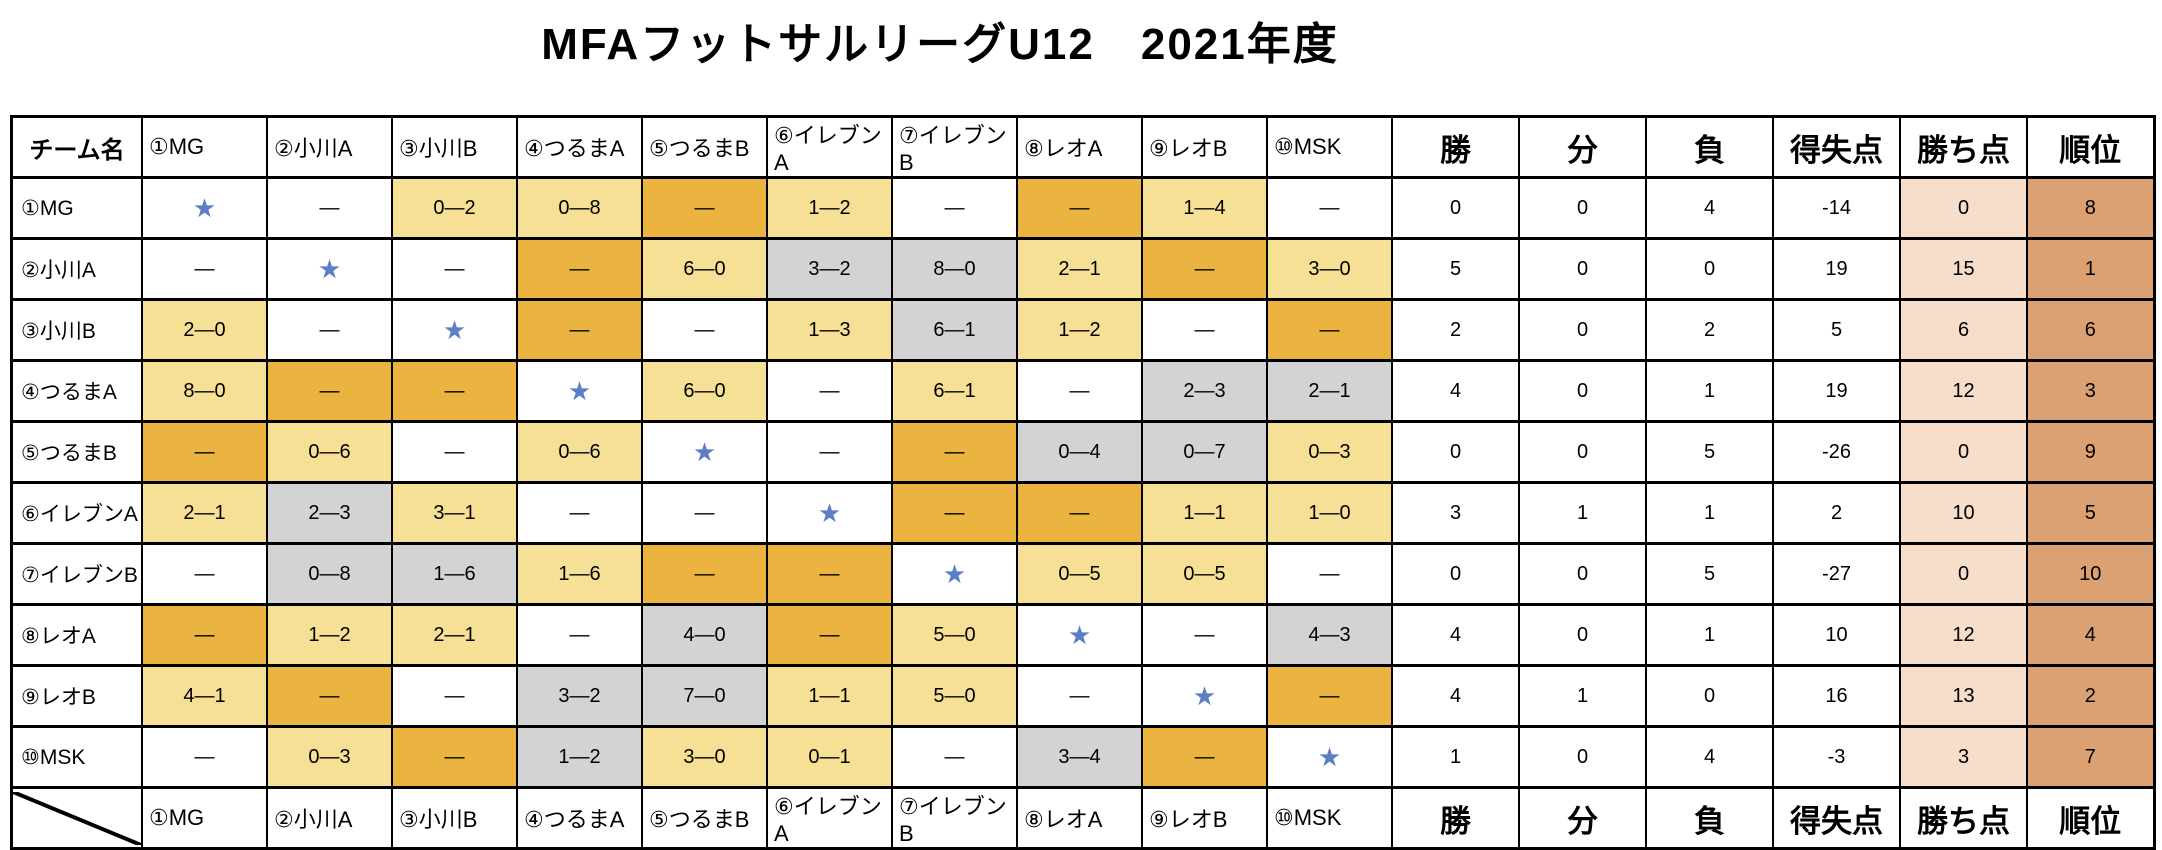 This screenshot has height=850, width=2162. Describe the element at coordinates (1455, 757) in the screenshot. I see `wins-cell: 1` at that location.